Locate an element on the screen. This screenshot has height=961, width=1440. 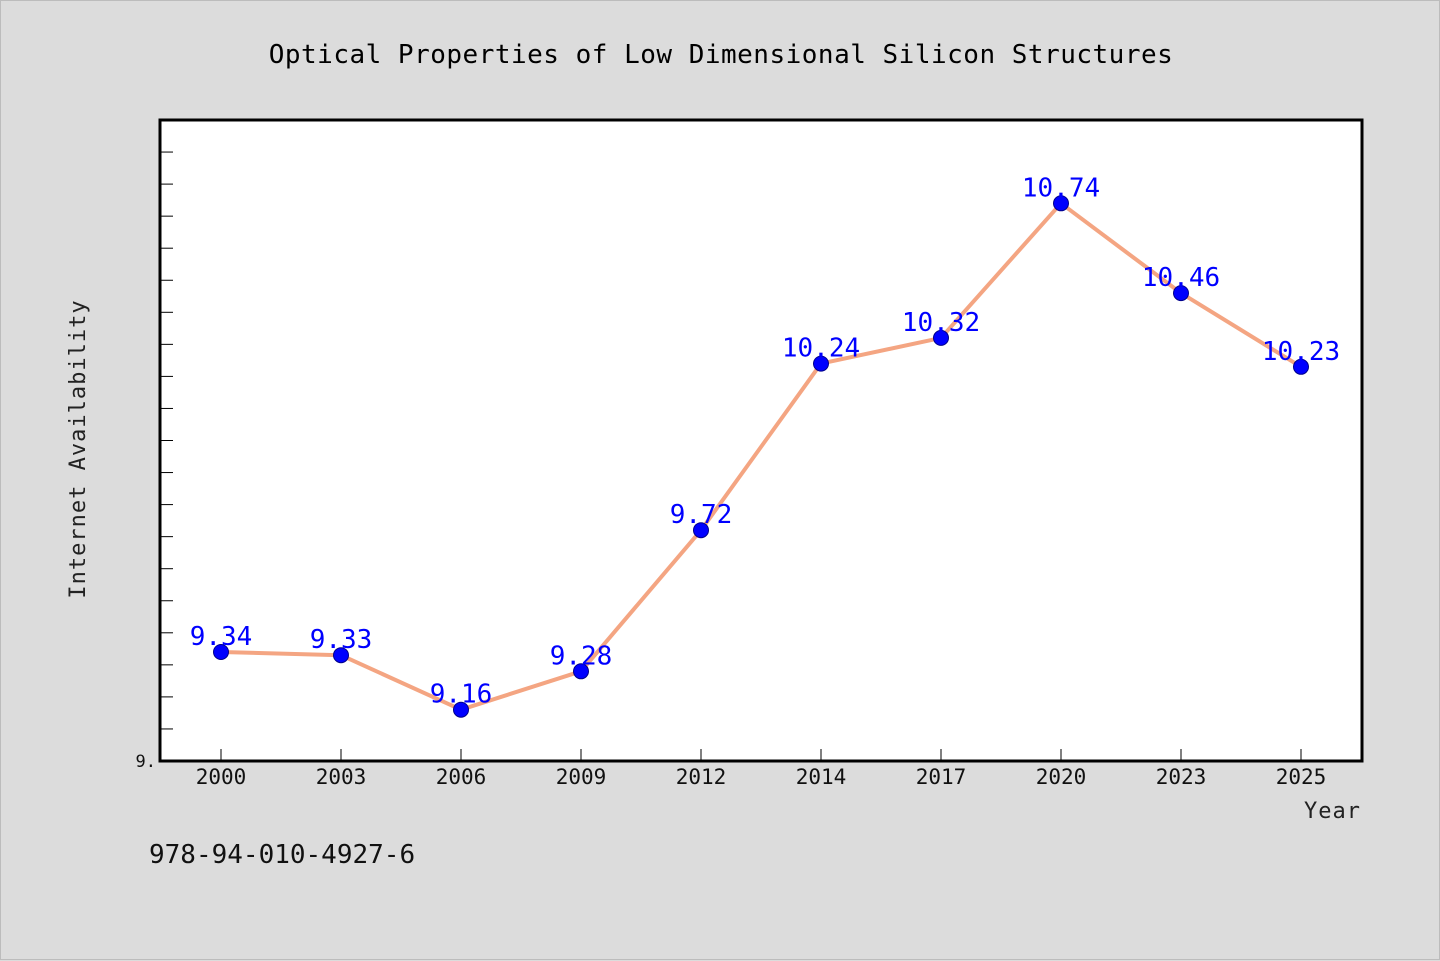
x-tick-label: 2023 is located at coordinates (1181, 777).